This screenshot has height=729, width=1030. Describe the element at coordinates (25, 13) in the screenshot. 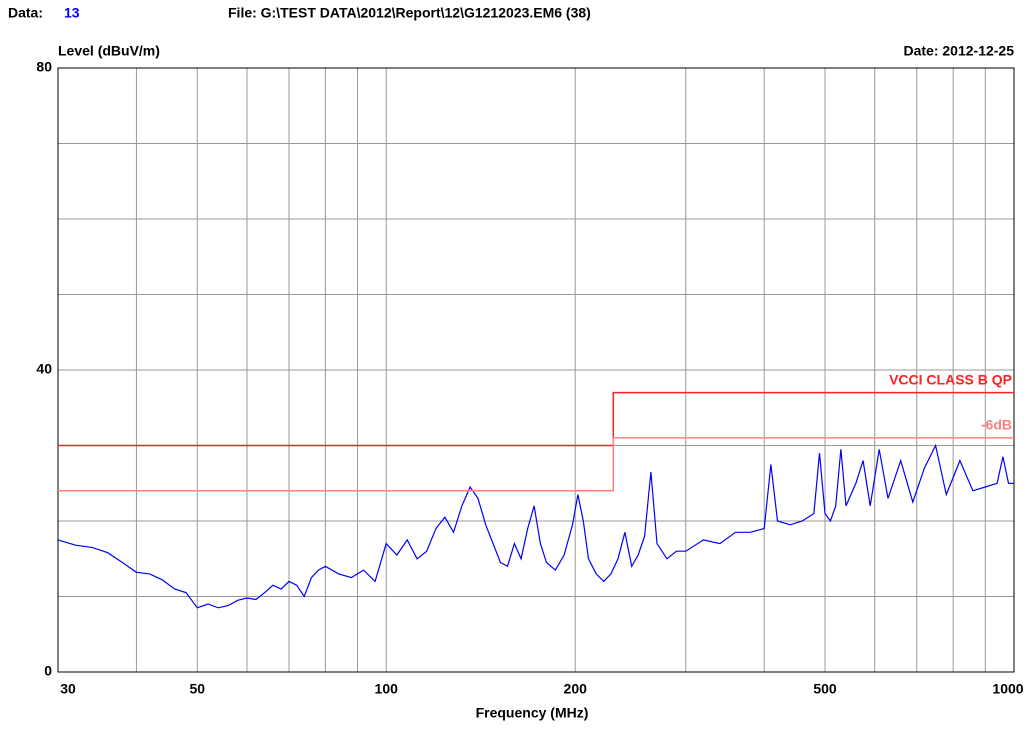

I see `data-label: Data:` at that location.